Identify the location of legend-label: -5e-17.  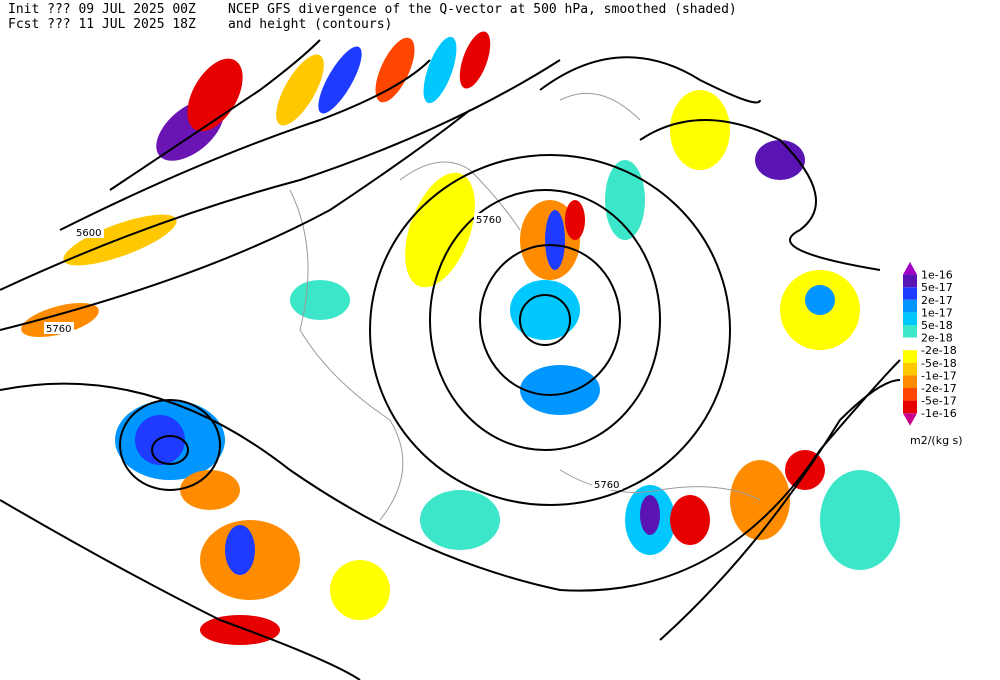
(939, 401).